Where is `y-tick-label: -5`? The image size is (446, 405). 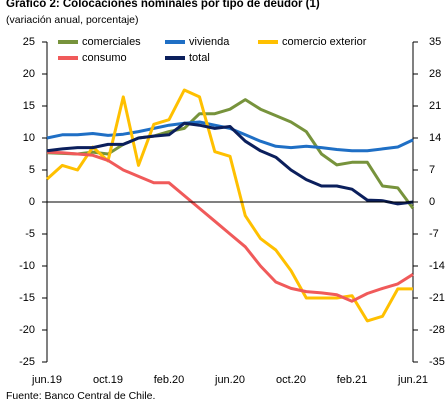 y-tick-label: -5 is located at coordinates (30, 234).